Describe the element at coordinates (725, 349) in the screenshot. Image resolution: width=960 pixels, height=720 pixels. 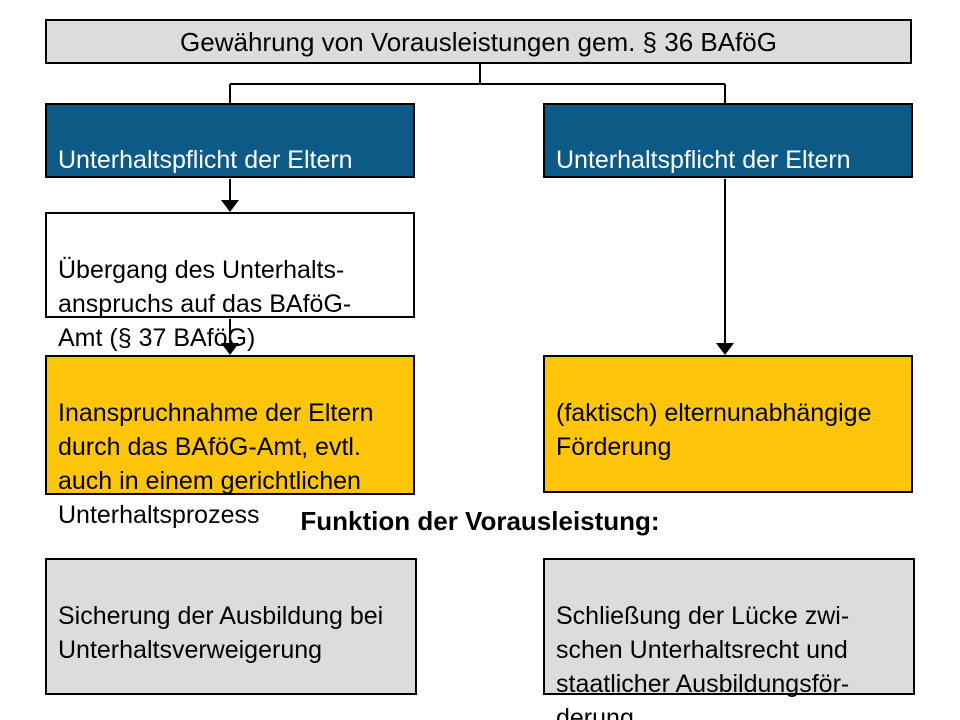
I see `arrowhead-right-result` at that location.